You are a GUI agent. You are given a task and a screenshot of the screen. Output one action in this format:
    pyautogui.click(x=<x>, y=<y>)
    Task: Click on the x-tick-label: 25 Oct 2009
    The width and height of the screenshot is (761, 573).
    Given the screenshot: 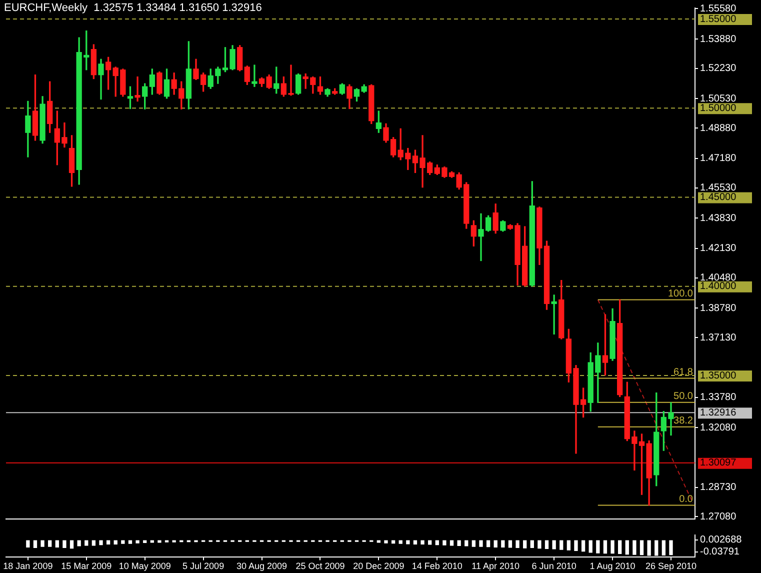 What is the action you would take?
    pyautogui.click(x=320, y=566)
    